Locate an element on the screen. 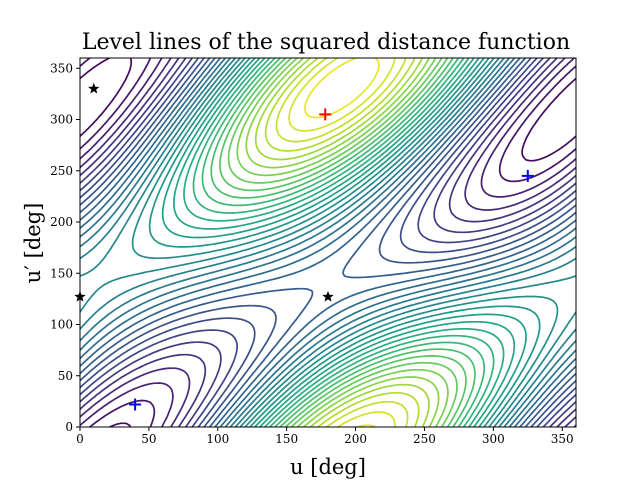  x-axis-ticks: 0 50 100 150 200 250 300 350 is located at coordinates (325, 436).